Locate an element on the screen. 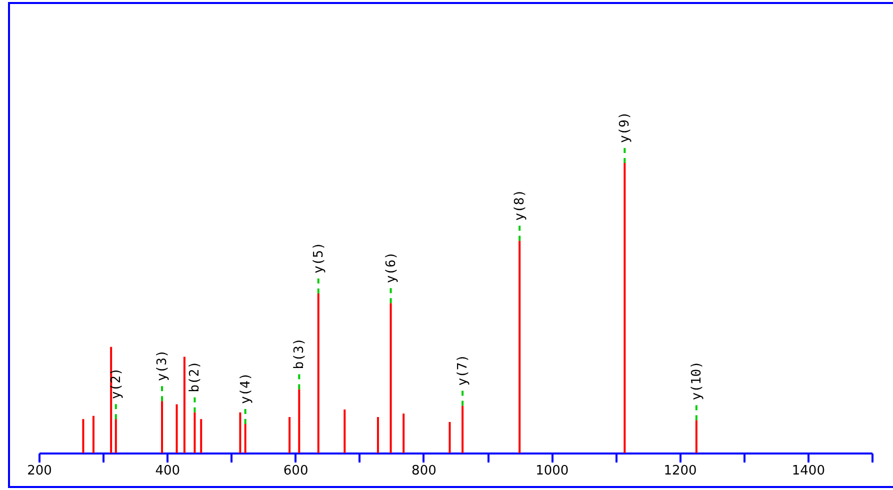 Image resolution: width=893 pixels, height=490 pixels. annotation: y(6) is located at coordinates (391, 268).